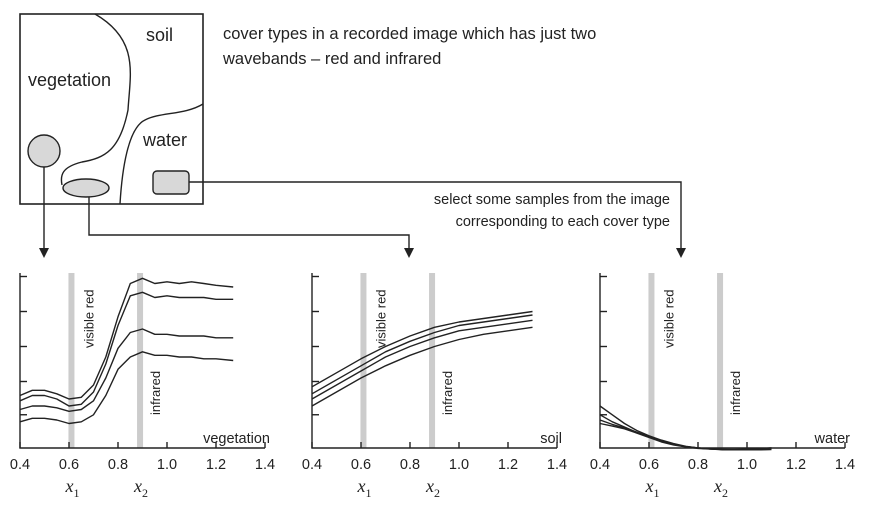  Describe the element at coordinates (563, 222) in the screenshot. I see `instruction-line-2: corresponding to each cover type` at that location.